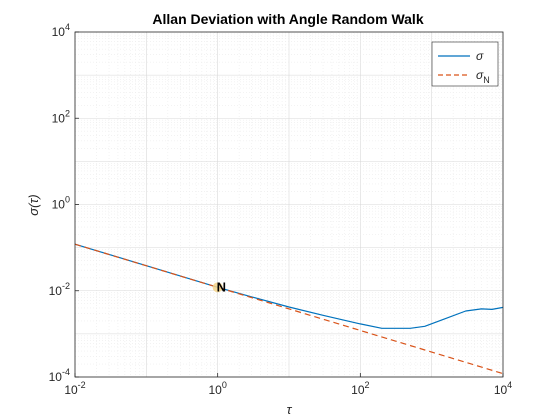 Image resolution: width=560 pixels, height=420 pixels. Describe the element at coordinates (33, 204) in the screenshot. I see `y-axis-label: σ(τ)` at that location.